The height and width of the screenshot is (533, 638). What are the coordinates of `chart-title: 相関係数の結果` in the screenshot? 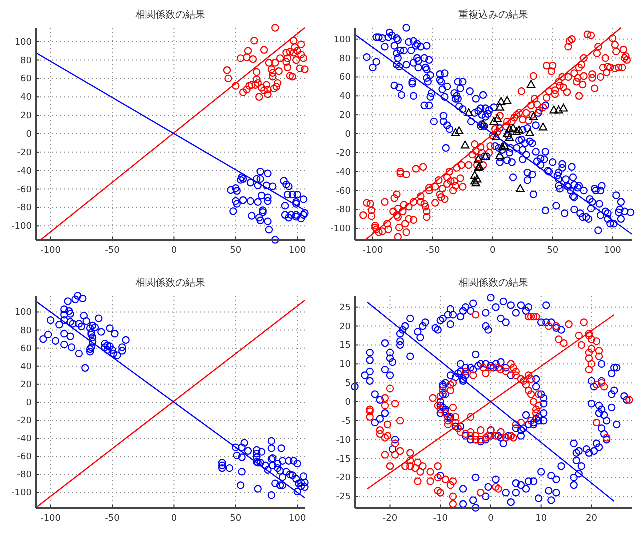 It's located at (493, 283).